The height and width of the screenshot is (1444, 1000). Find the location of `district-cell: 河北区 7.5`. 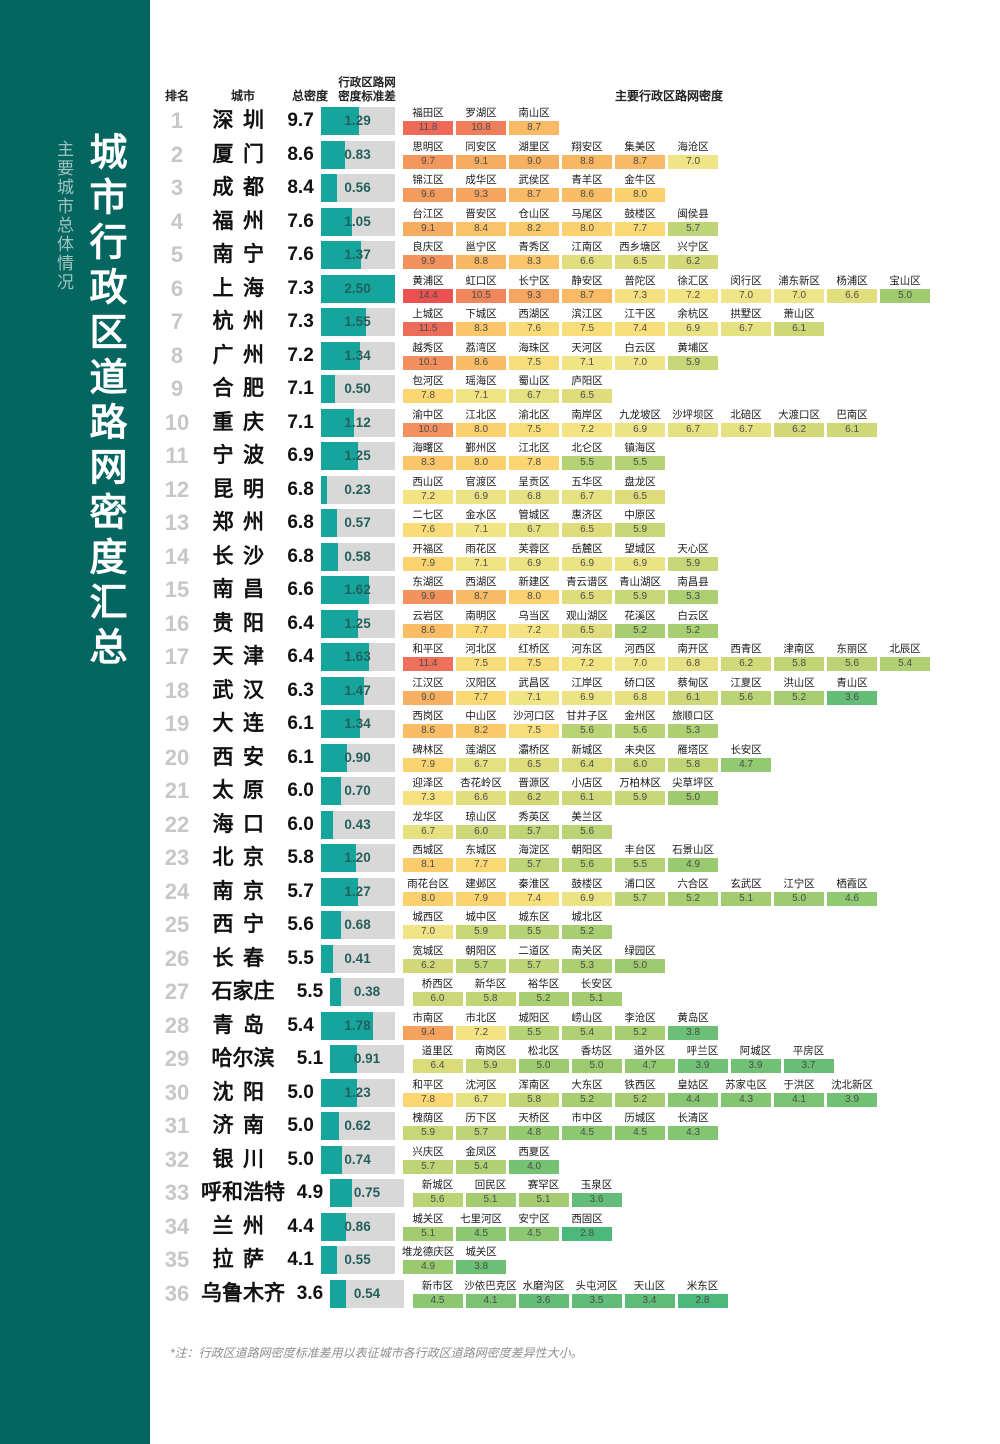

district-cell: 河北区 7.5 is located at coordinates (481, 656).